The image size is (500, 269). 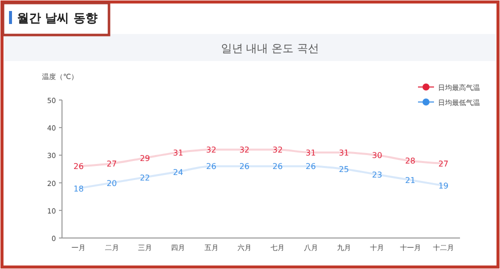 What do you see at coordinates (443, 186) in the screenshot?
I see `data-label: 19` at bounding box center [443, 186].